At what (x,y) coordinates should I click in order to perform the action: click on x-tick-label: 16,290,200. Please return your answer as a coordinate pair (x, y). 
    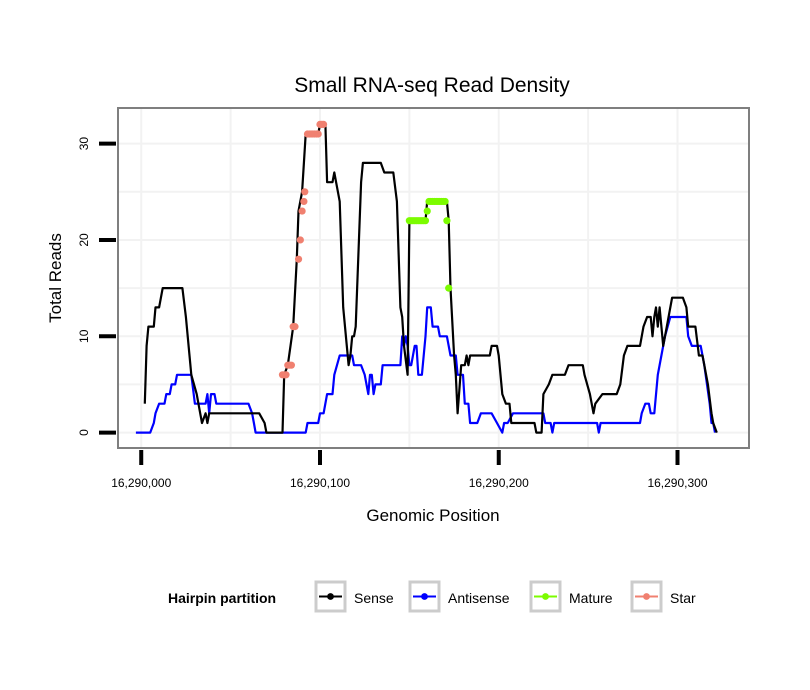
    Looking at the image, I should click on (499, 483).